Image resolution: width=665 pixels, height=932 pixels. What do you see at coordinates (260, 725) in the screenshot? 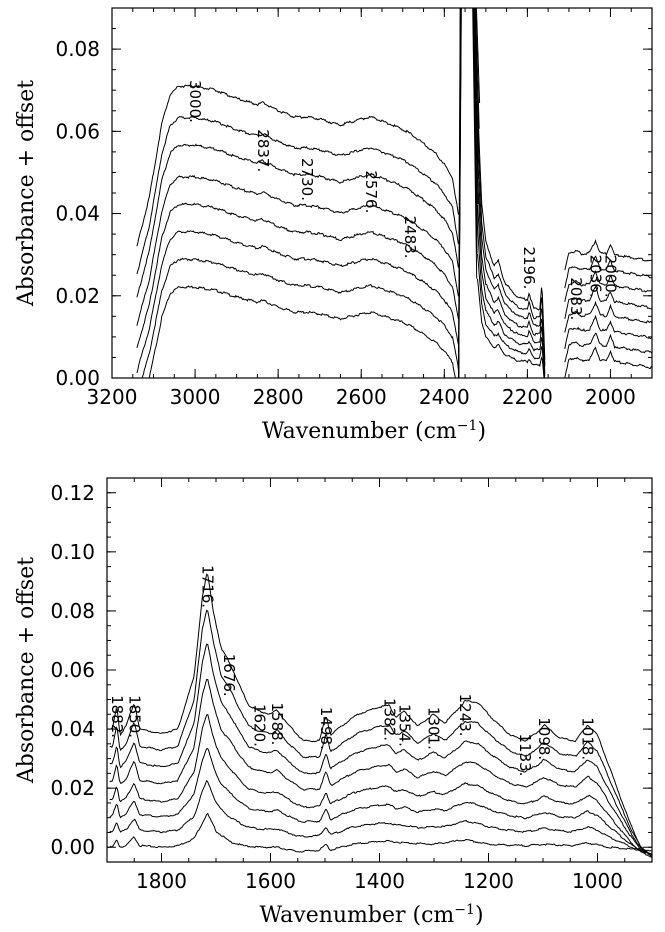
I see `bottom-peak-label-1620: 1620.` at bounding box center [260, 725].